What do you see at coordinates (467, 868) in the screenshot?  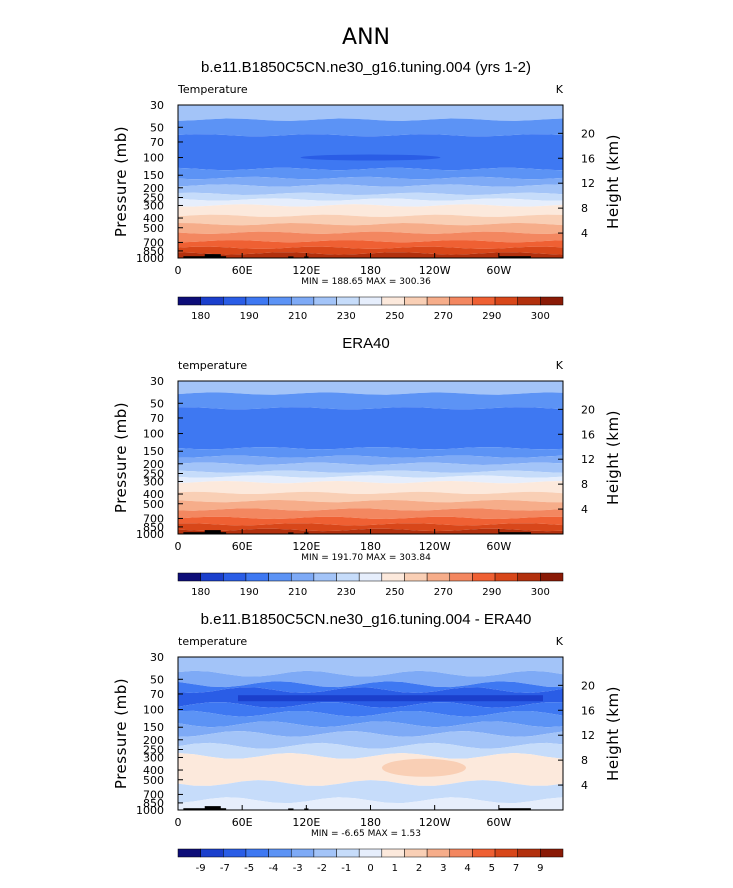 I see `colorbar-label: 4` at bounding box center [467, 868].